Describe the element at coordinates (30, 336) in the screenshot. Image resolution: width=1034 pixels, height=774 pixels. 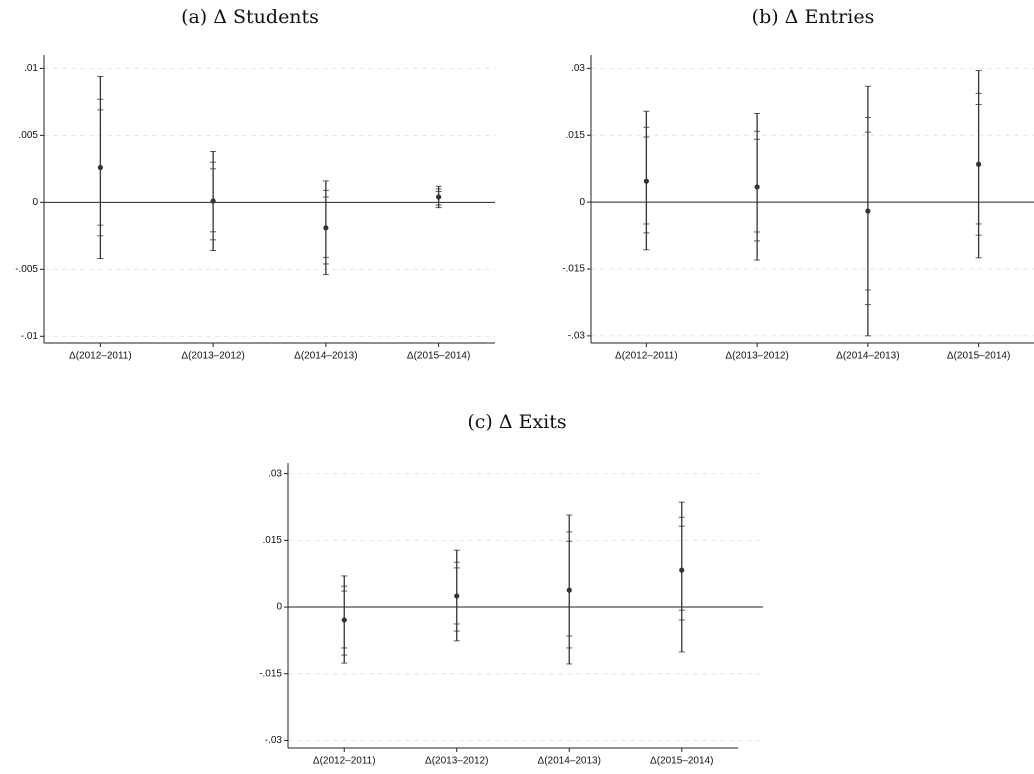
I see `y-tick-label: -.01` at that location.